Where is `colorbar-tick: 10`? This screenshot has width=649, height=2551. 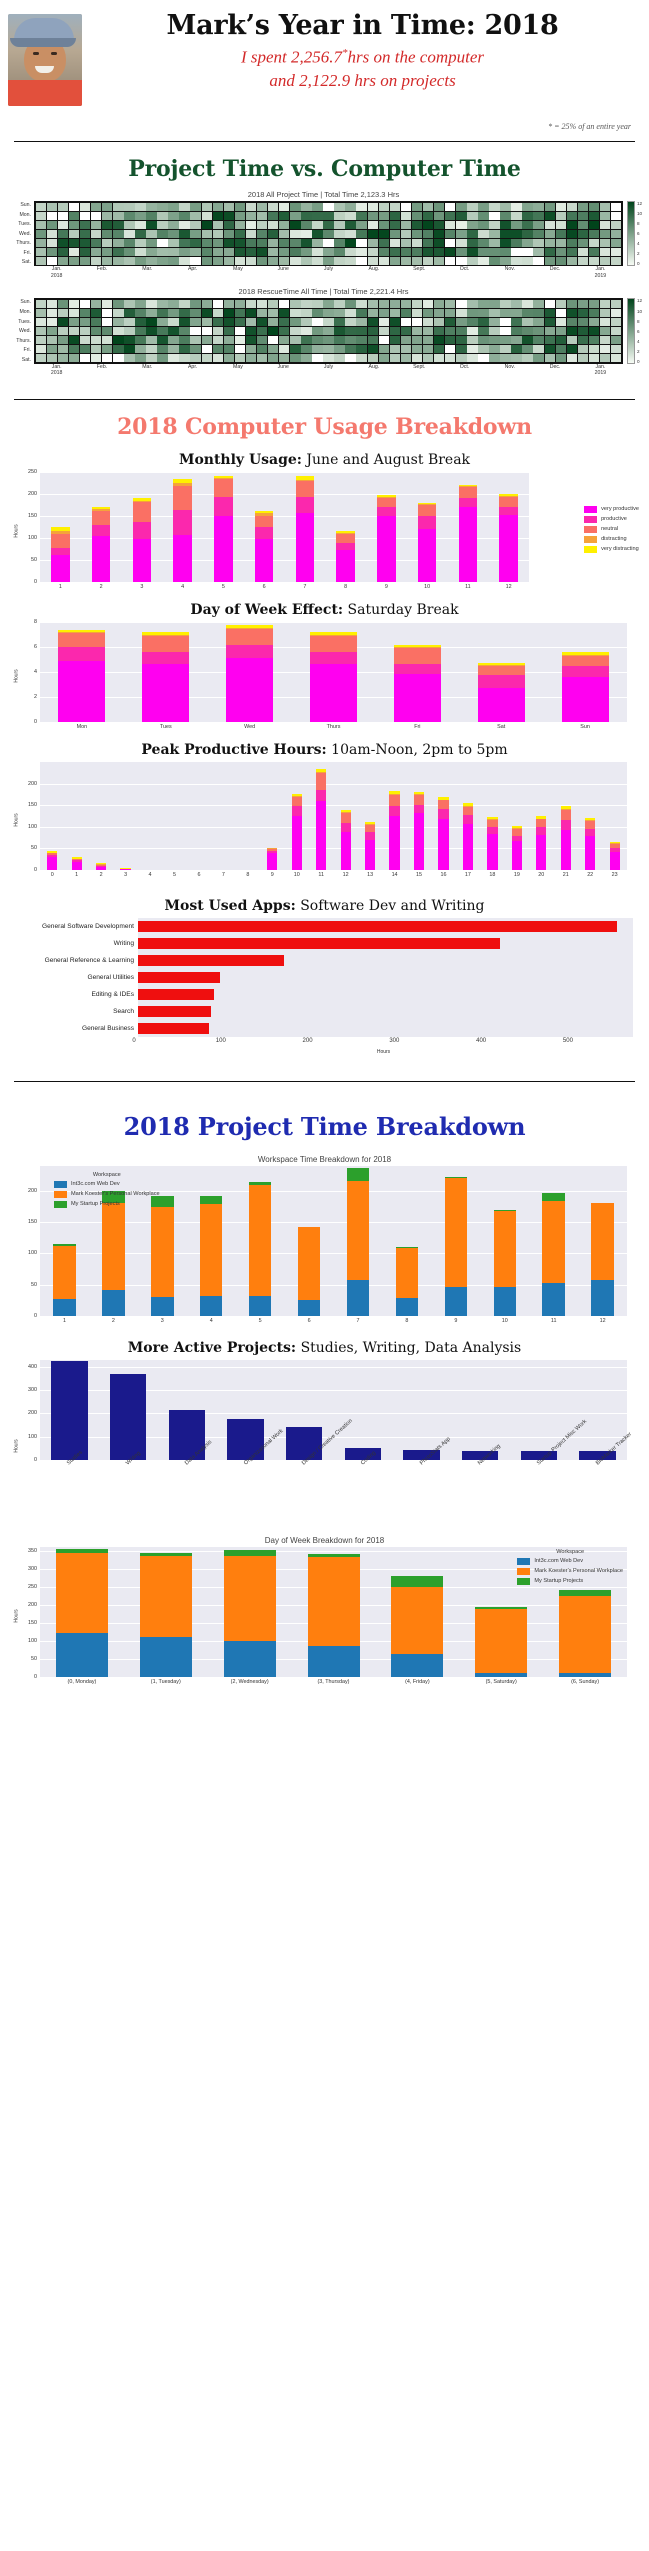 colorbar-tick: 10 is located at coordinates (640, 214).